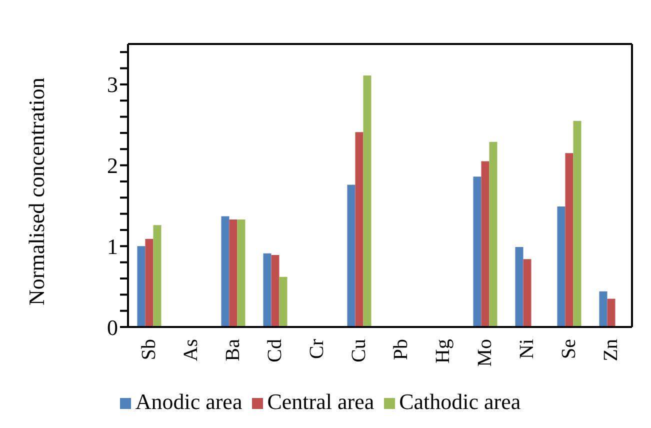 The height and width of the screenshot is (428, 651). What do you see at coordinates (527, 348) in the screenshot?
I see `x-tick-label: Ni` at bounding box center [527, 348].